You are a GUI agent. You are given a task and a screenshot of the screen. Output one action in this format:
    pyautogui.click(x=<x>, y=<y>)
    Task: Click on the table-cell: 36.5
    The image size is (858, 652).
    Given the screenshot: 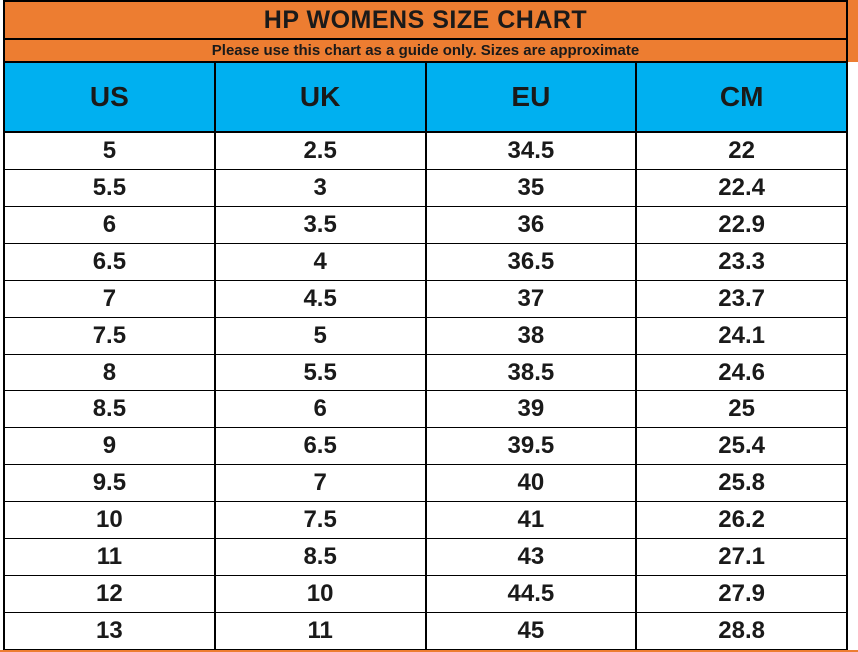 What is the action you would take?
    pyautogui.click(x=531, y=261)
    